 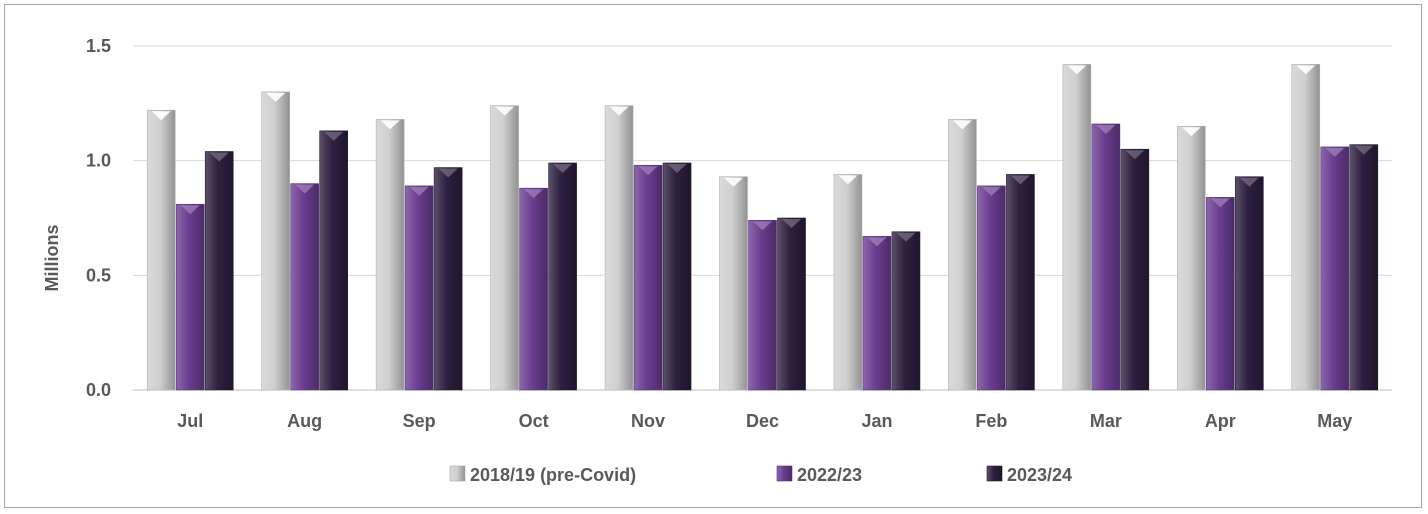 What do you see at coordinates (98, 390) in the screenshot?
I see `y-tick-label: 0.0` at bounding box center [98, 390].